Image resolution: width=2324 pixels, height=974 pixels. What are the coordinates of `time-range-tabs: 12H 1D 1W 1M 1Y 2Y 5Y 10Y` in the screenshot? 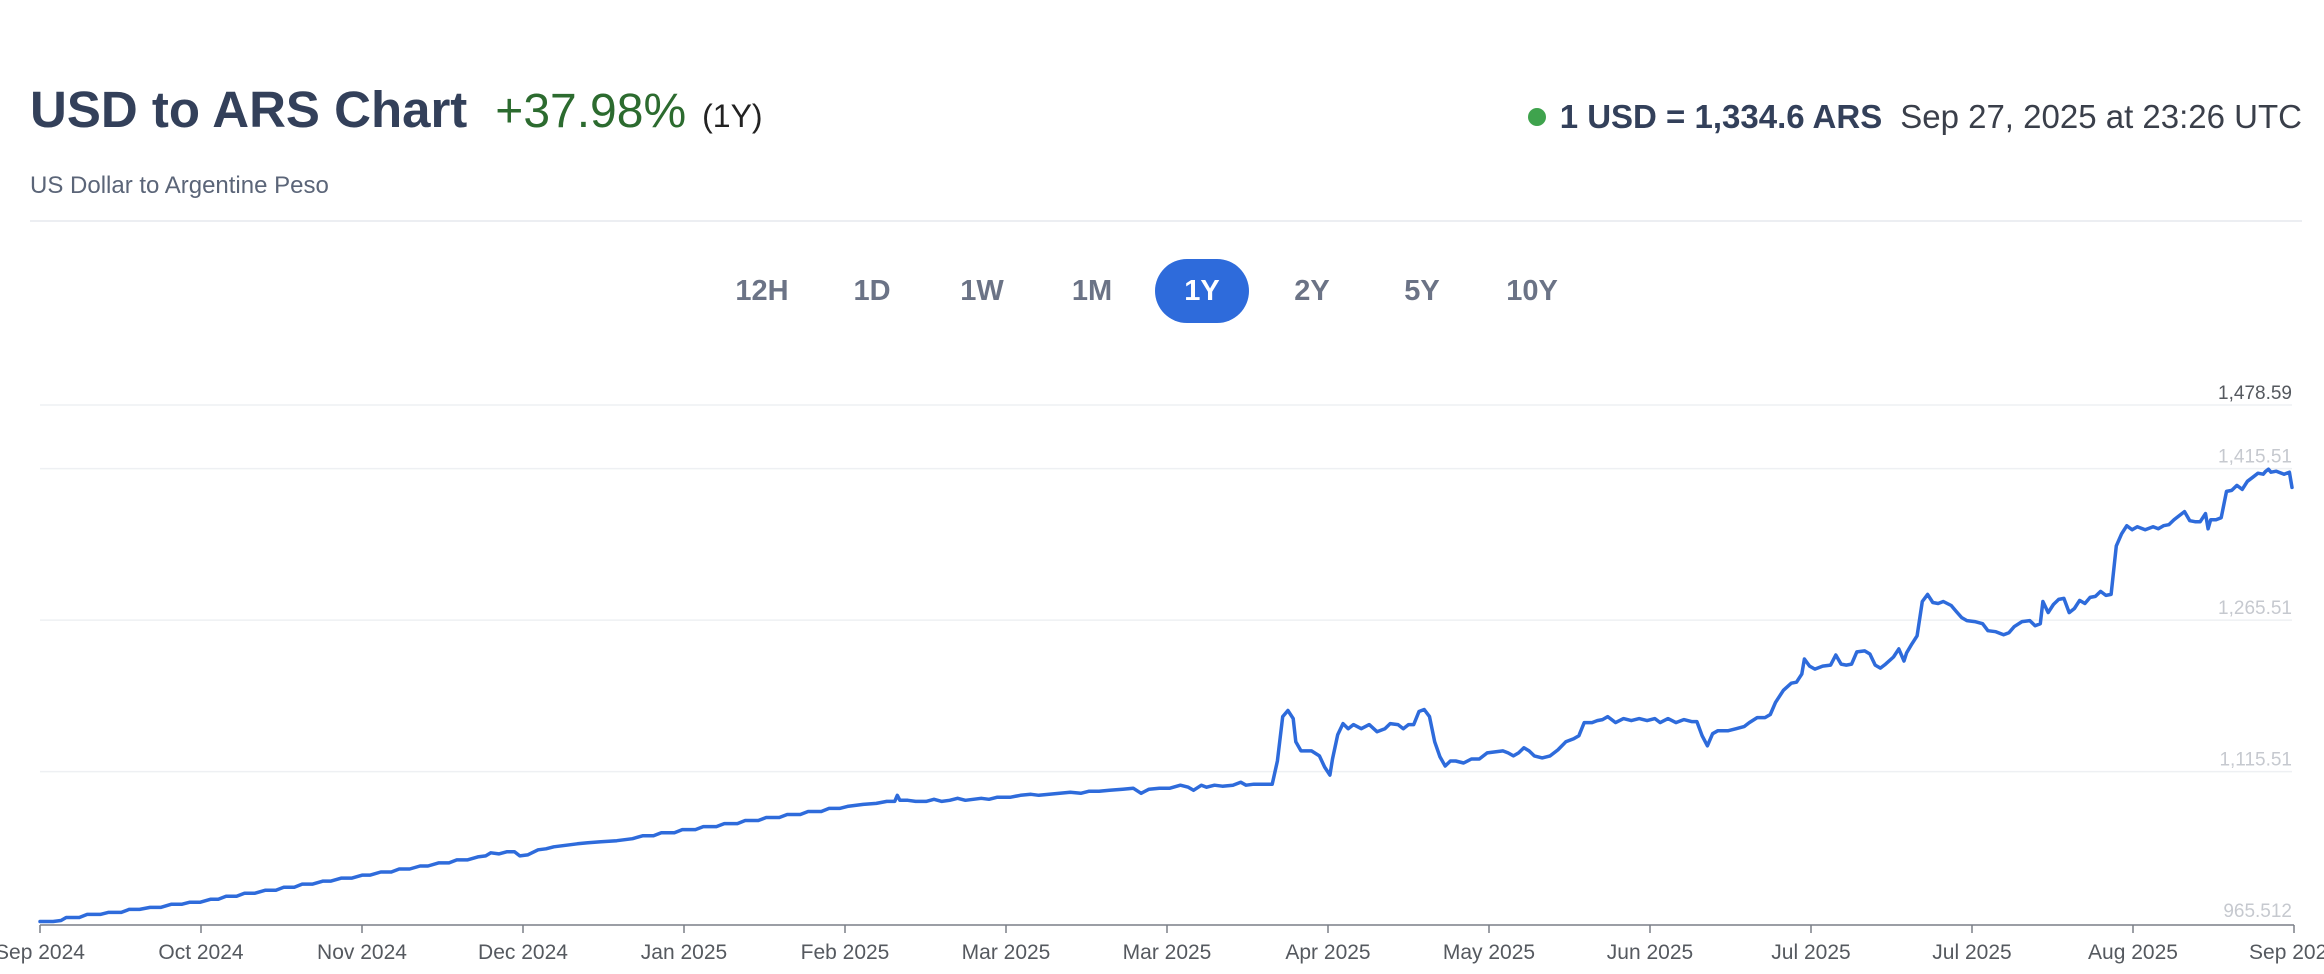 It's located at (1162, 291).